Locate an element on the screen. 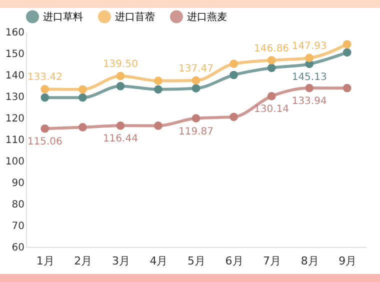  x-tick-label: 3月 is located at coordinates (121, 261).